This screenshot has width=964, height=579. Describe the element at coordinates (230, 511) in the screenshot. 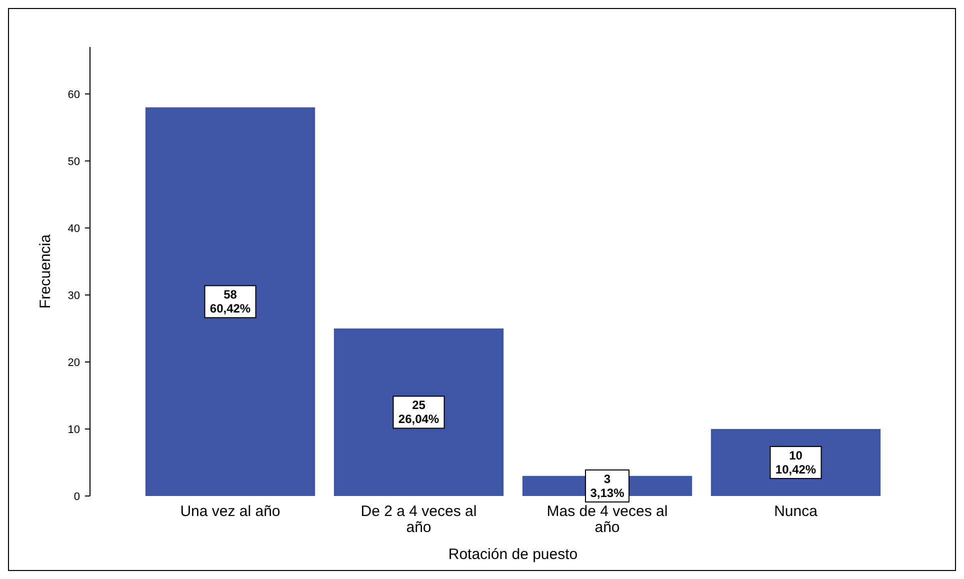

I see `x-tick-label: Una vez al año` at that location.